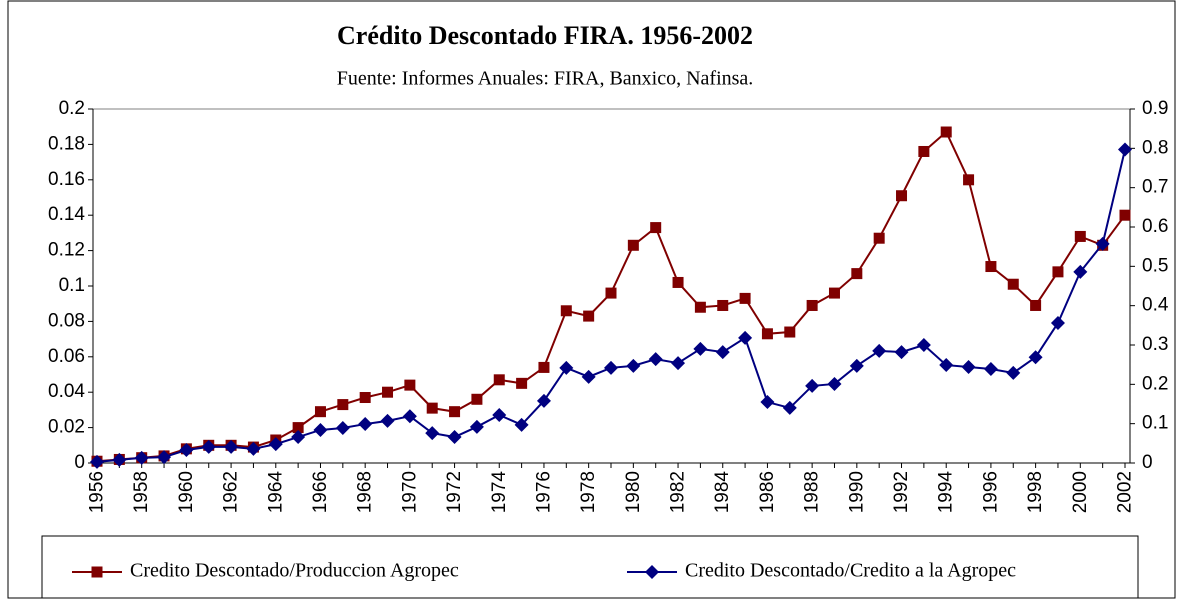 This screenshot has height=600, width=1177. What do you see at coordinates (66, 143) in the screenshot?
I see `y-tick-label: 0.18` at bounding box center [66, 143].